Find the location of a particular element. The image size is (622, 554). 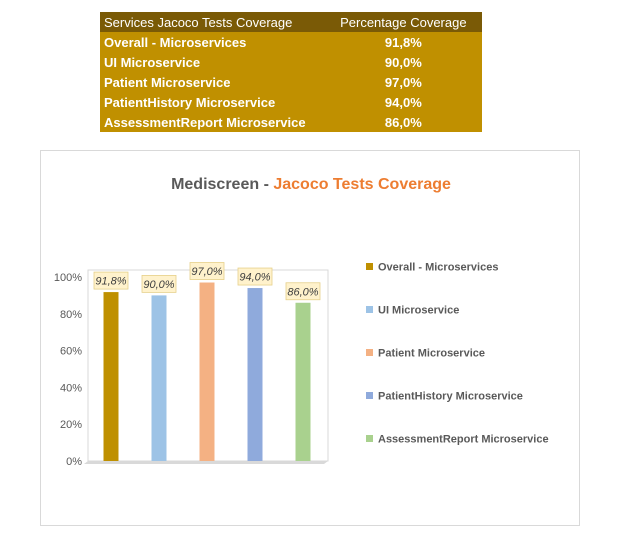

table-row: Overall - Microservices 91,8% is located at coordinates (291, 42).